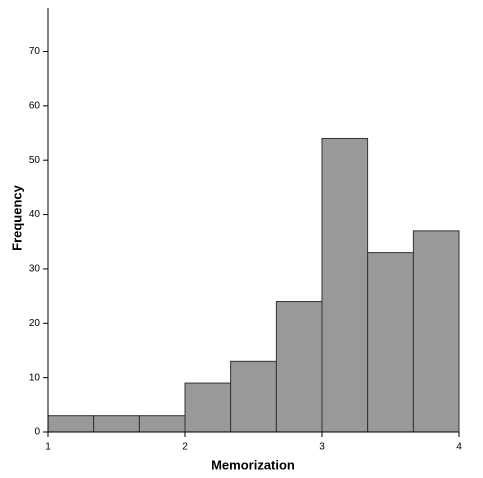 The width and height of the screenshot is (483, 478). What do you see at coordinates (35, 105) in the screenshot?
I see `y-tick-label: 60` at bounding box center [35, 105].